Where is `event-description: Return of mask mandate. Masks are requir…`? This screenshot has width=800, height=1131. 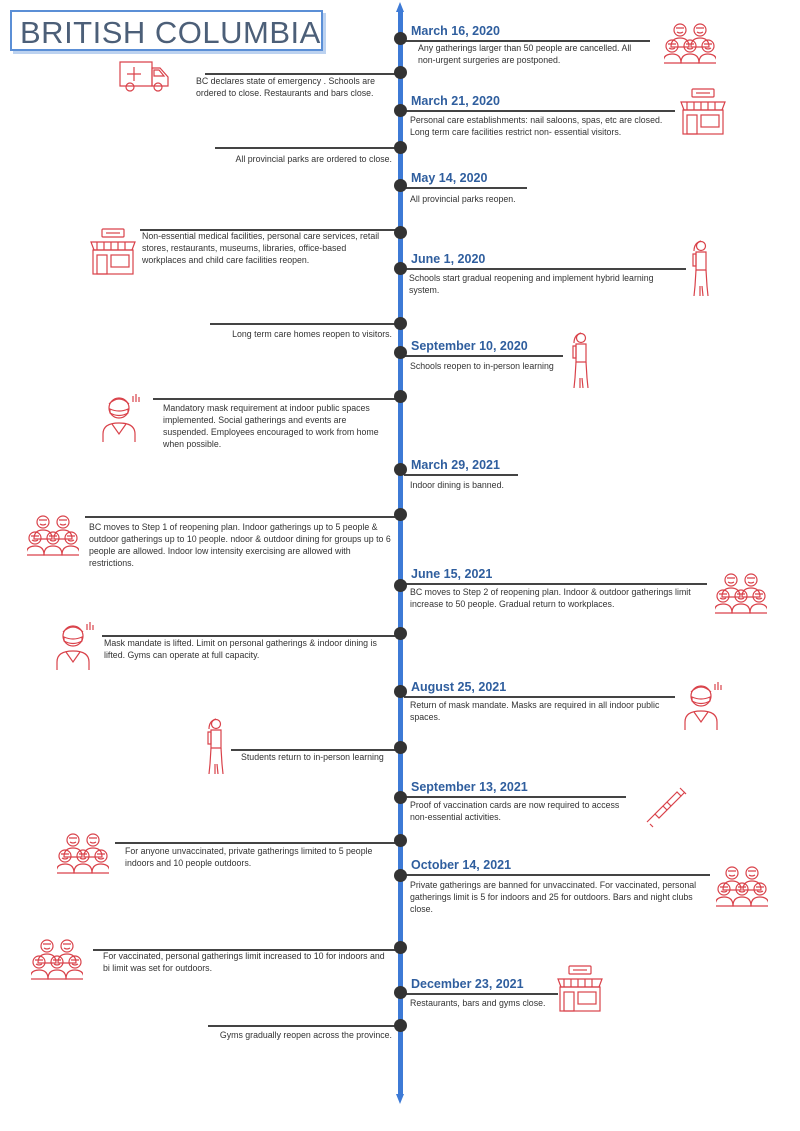 event-description: Return of mask mandate. Masks are requir… is located at coordinates (535, 711).